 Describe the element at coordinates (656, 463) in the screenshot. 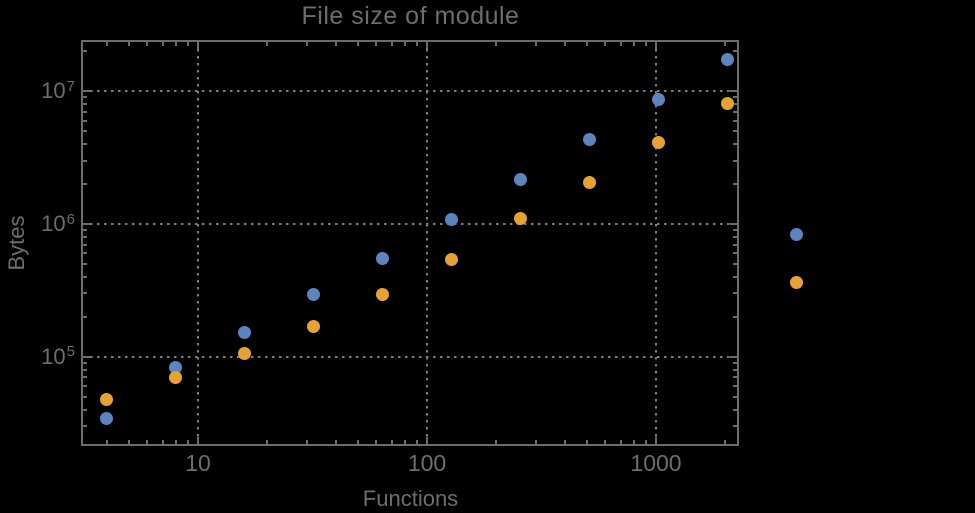

I see `x-tick-label: 1000` at that location.